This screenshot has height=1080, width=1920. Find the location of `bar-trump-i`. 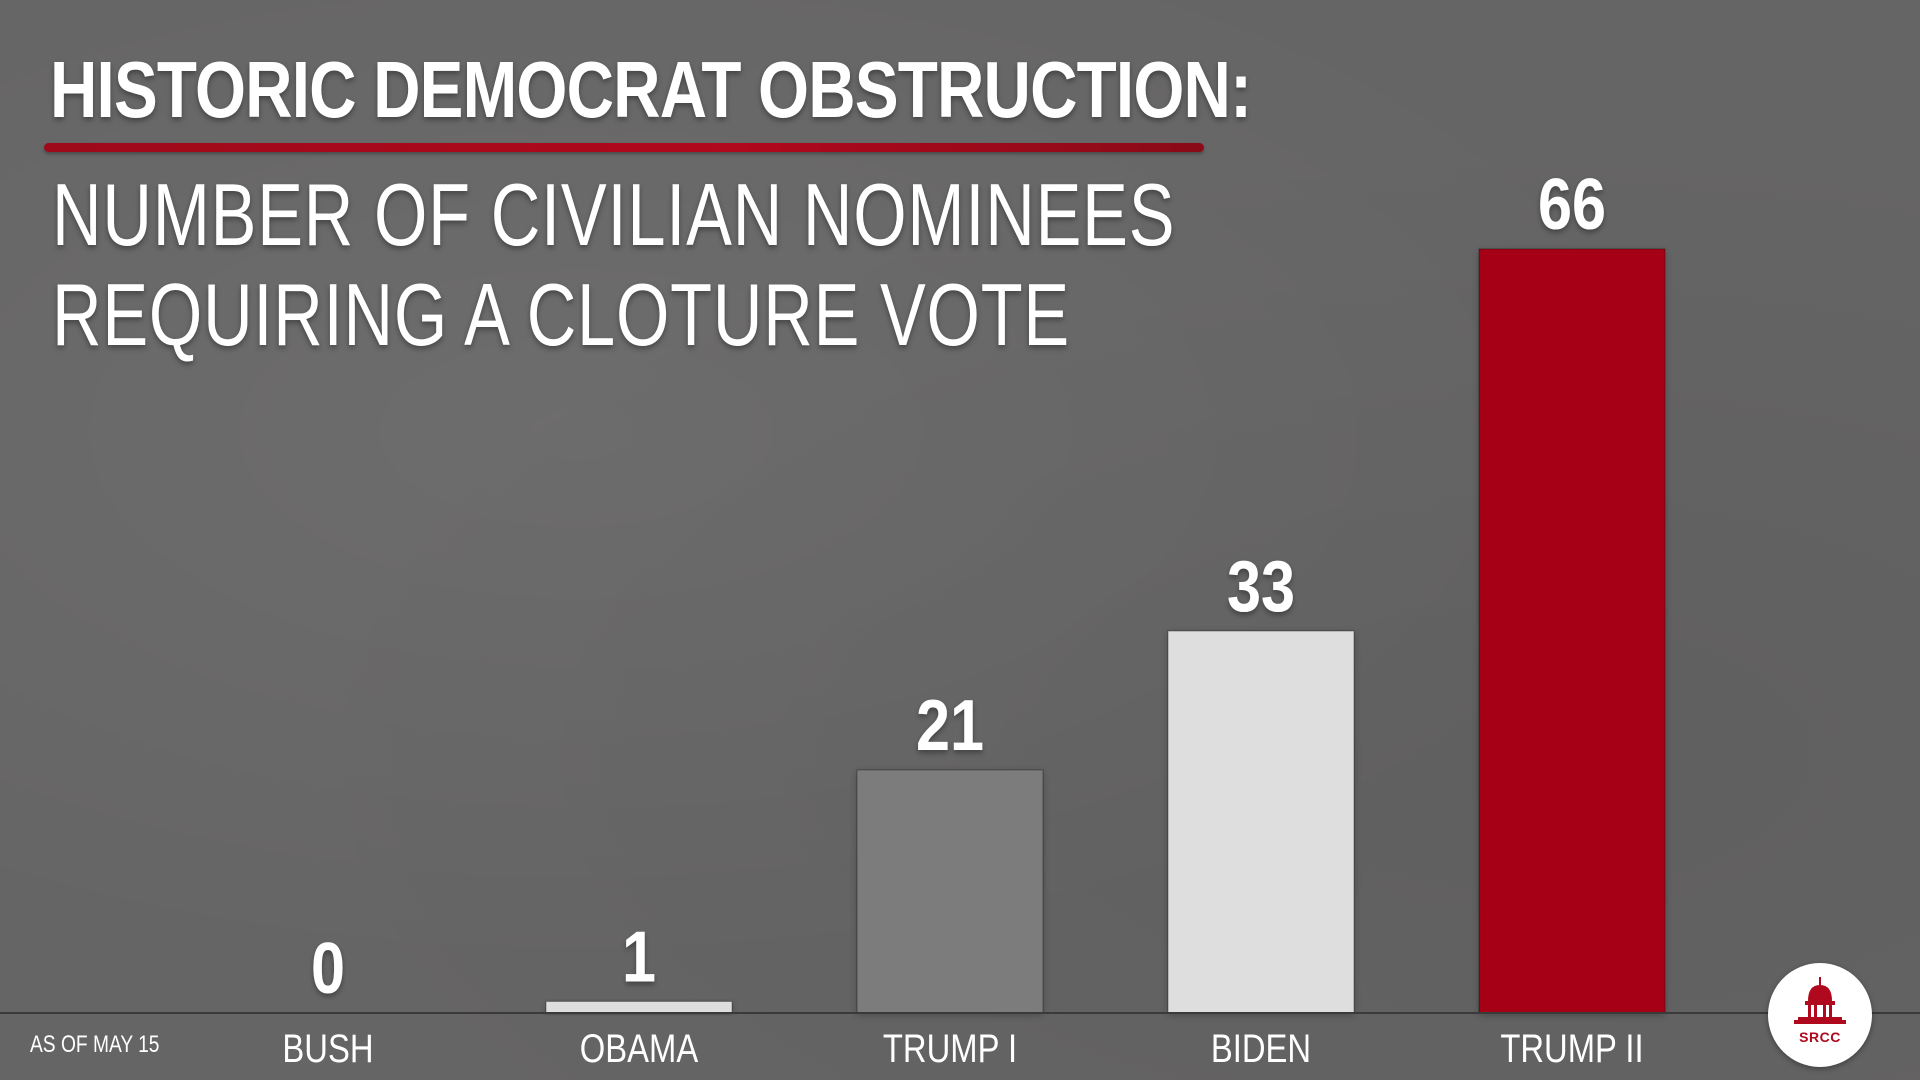

bar-trump-i is located at coordinates (950, 891).